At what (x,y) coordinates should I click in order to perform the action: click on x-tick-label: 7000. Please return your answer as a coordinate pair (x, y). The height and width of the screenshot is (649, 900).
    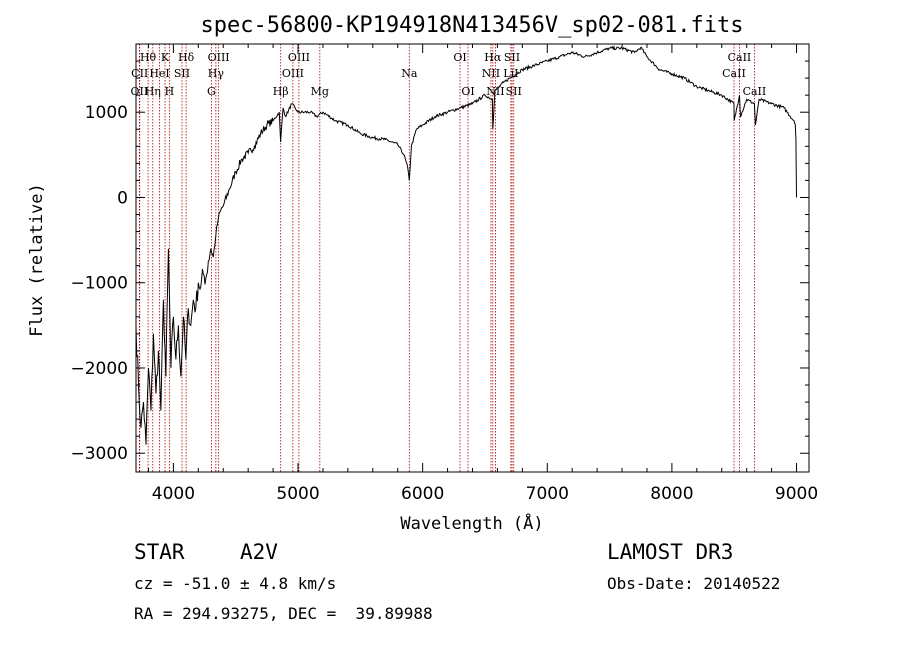
    Looking at the image, I should click on (547, 494).